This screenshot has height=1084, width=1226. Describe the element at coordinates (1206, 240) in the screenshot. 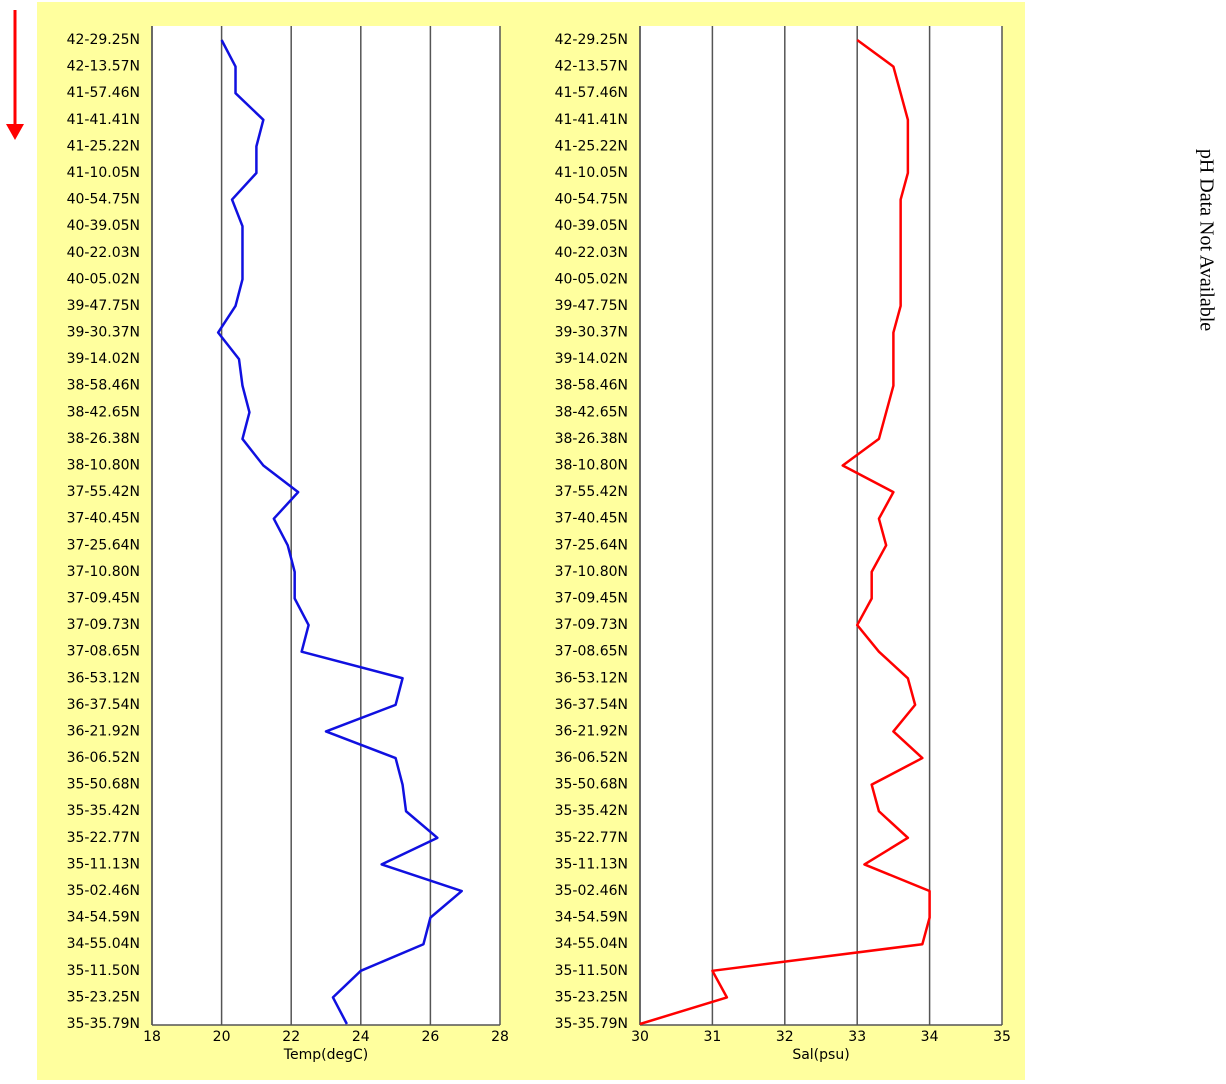

I see `note: pH Data Not Available` at that location.